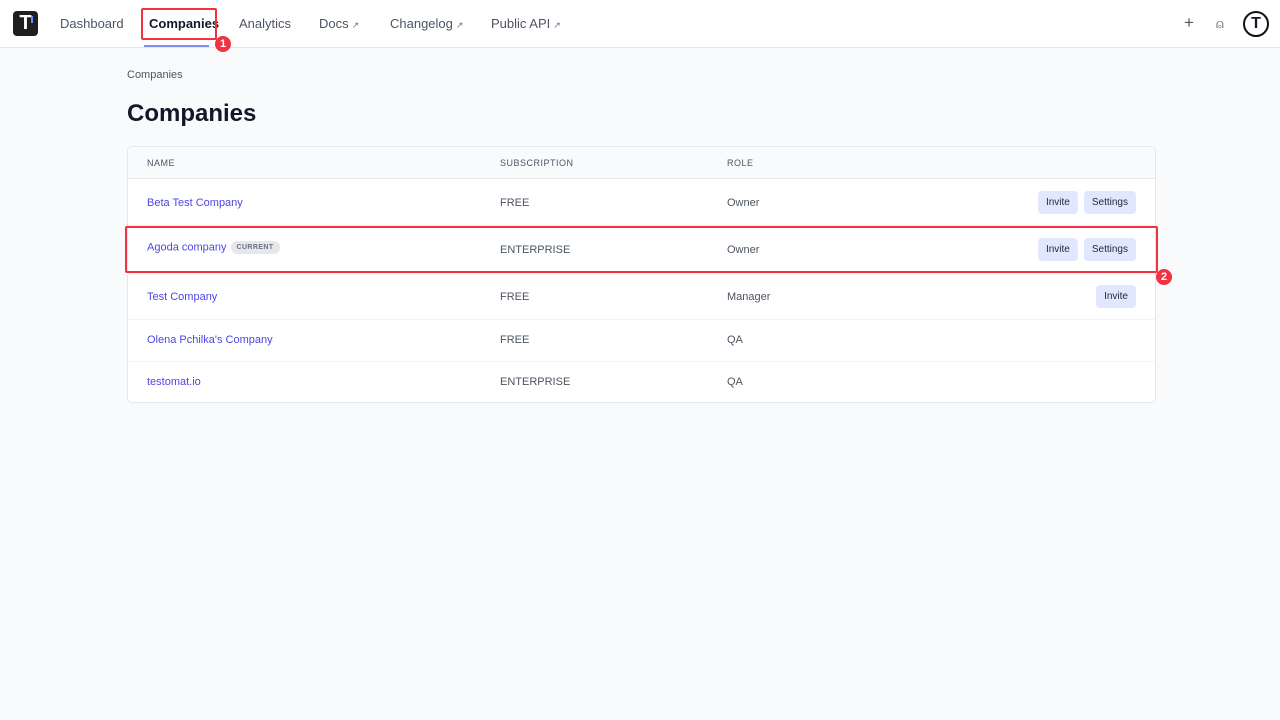 This screenshot has width=1280, height=720. Describe the element at coordinates (641, 163) in the screenshot. I see `table-header: NAME SUBSCRIPTION ROLE` at that location.